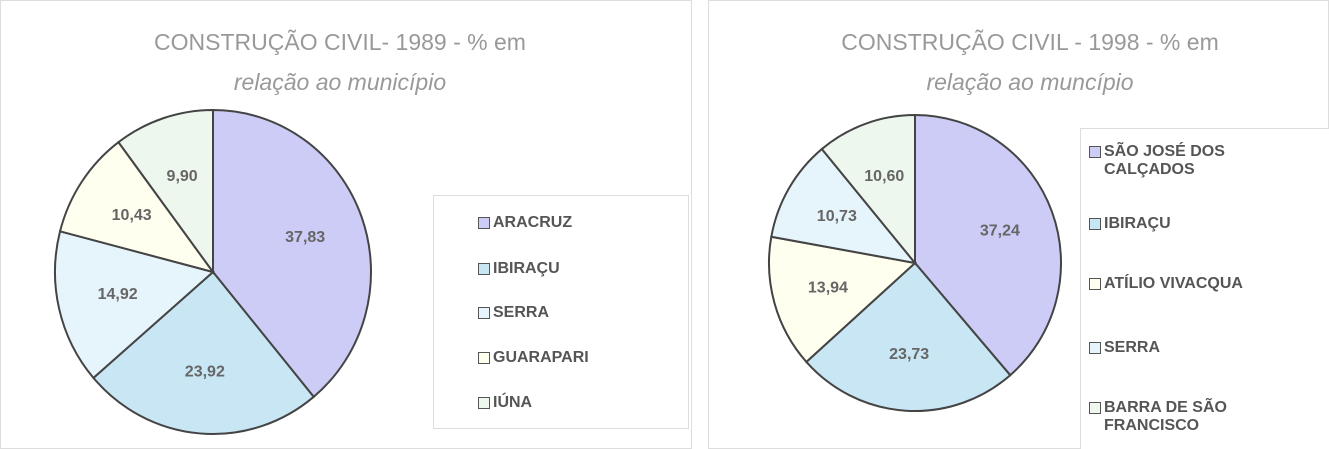 This screenshot has width=1329, height=449. I want to click on legend-label: GUARAPARI, so click(541, 357).